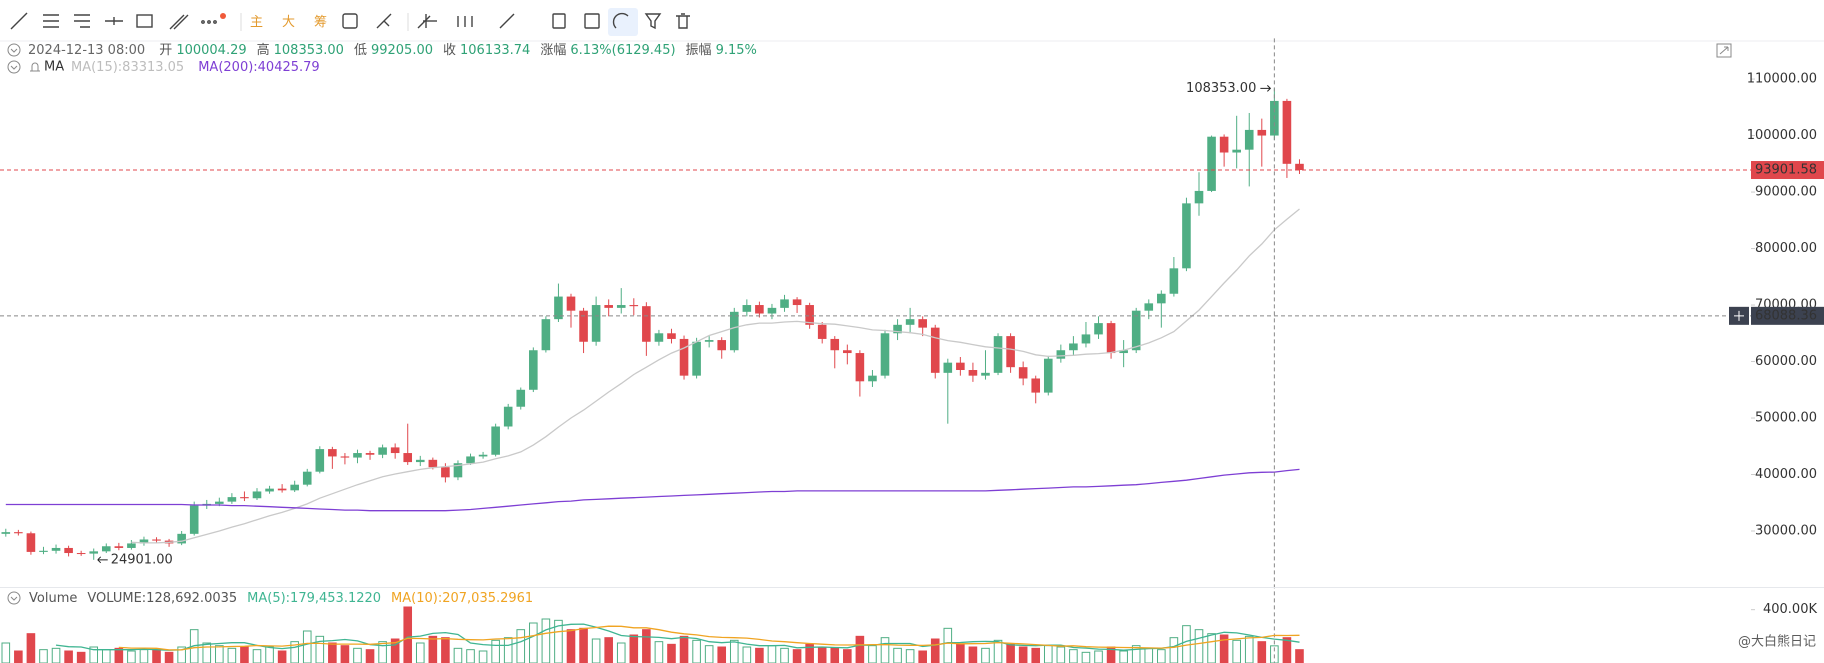 This screenshot has height=663, width=1824. What do you see at coordinates (54, 67) in the screenshot?
I see `indicator-name: MA` at bounding box center [54, 67].